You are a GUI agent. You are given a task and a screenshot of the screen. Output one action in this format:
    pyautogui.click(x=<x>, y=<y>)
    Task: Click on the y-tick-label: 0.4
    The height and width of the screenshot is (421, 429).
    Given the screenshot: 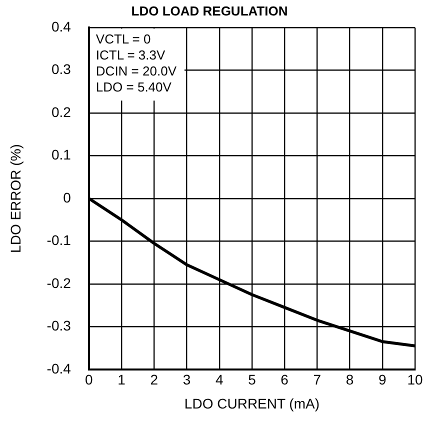 What is the action you would take?
    pyautogui.click(x=61, y=26)
    